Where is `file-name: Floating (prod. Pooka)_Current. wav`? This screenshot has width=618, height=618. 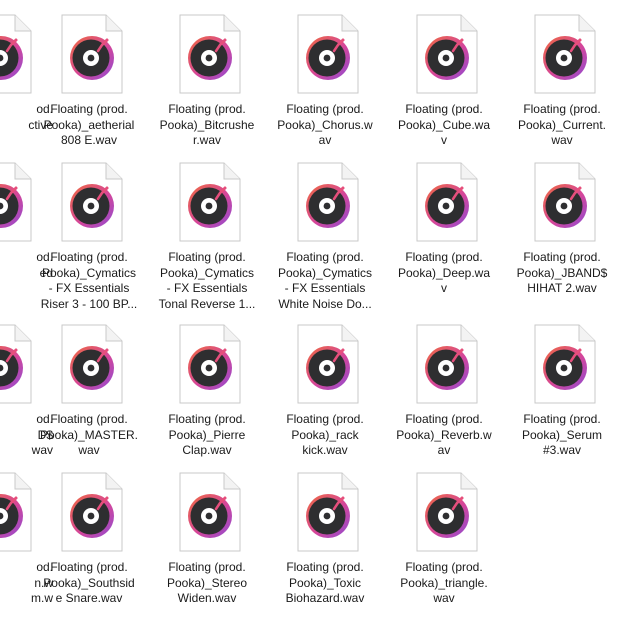 file-name: Floating (prod. Pooka)_Current. wav is located at coordinates (560, 125).